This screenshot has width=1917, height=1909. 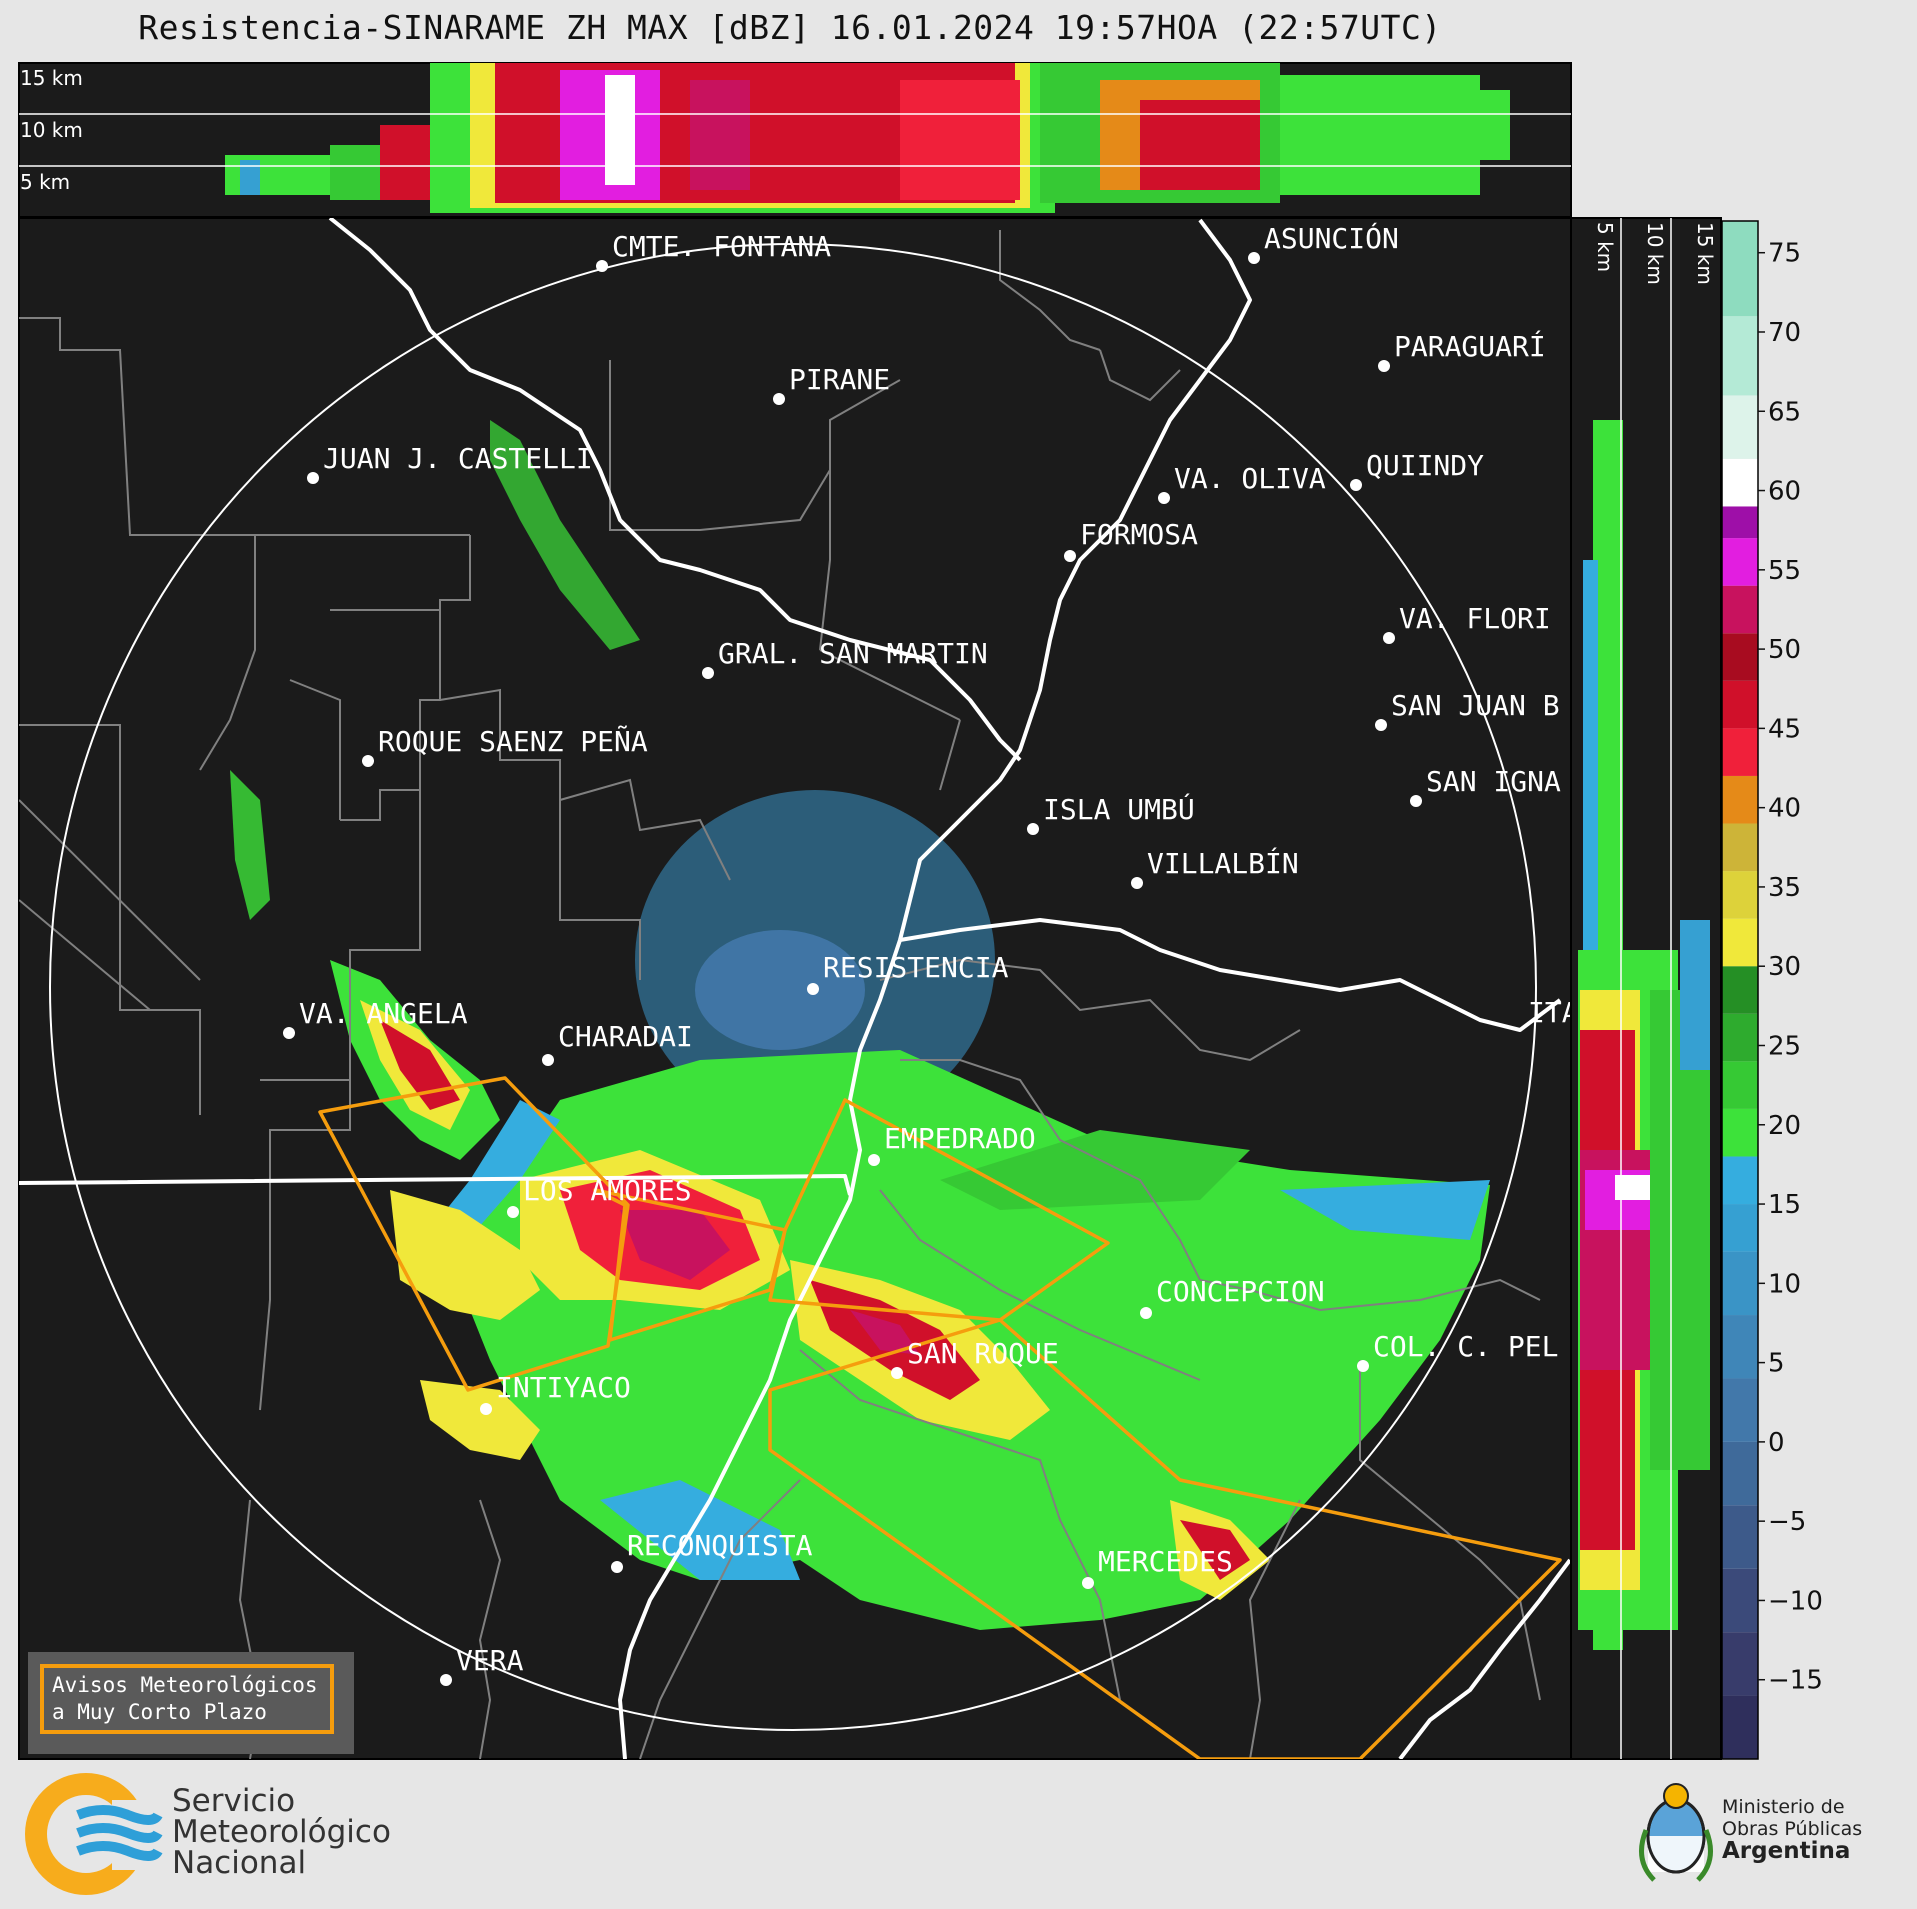 I want to click on city-label-formosa: FORMOSA, so click(x=1139, y=534).